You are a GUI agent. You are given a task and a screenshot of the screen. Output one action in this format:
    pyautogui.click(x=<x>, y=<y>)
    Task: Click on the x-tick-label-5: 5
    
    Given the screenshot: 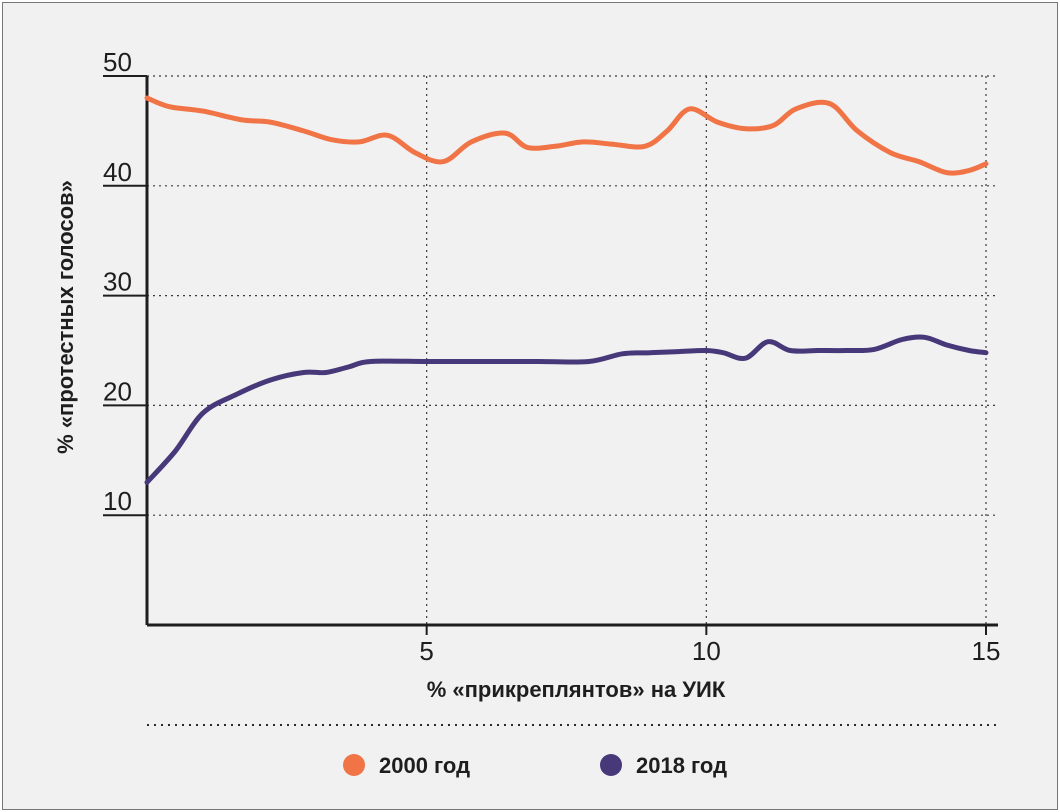 What is the action you would take?
    pyautogui.click(x=426, y=651)
    